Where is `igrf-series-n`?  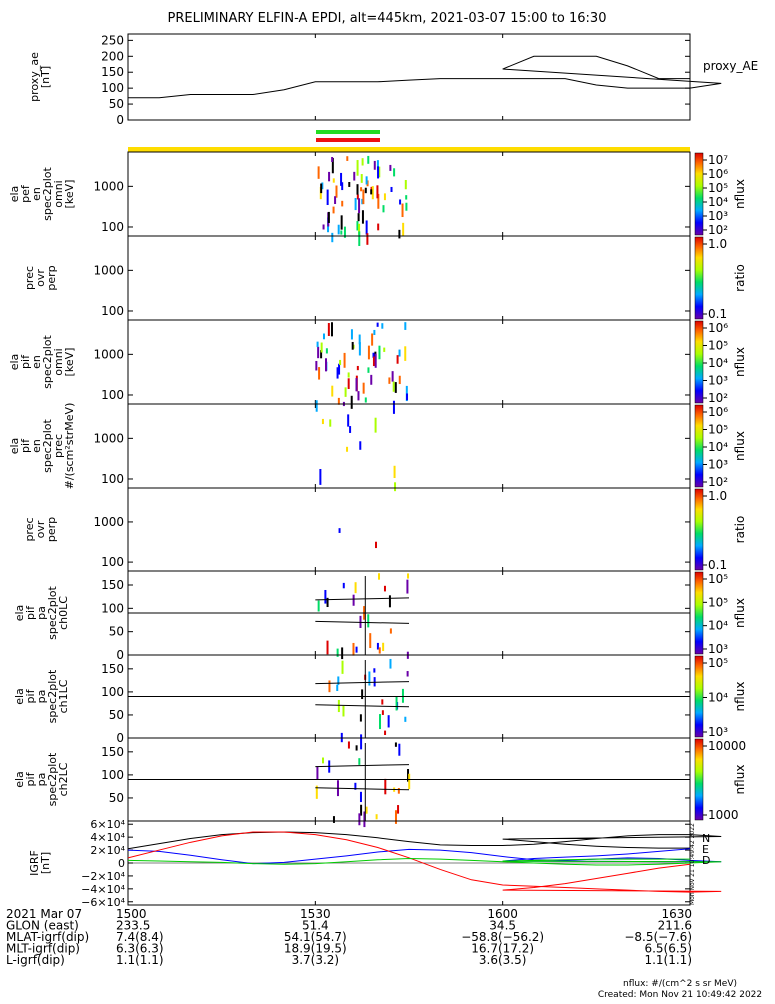 igrf-series-n is located at coordinates (424, 840).